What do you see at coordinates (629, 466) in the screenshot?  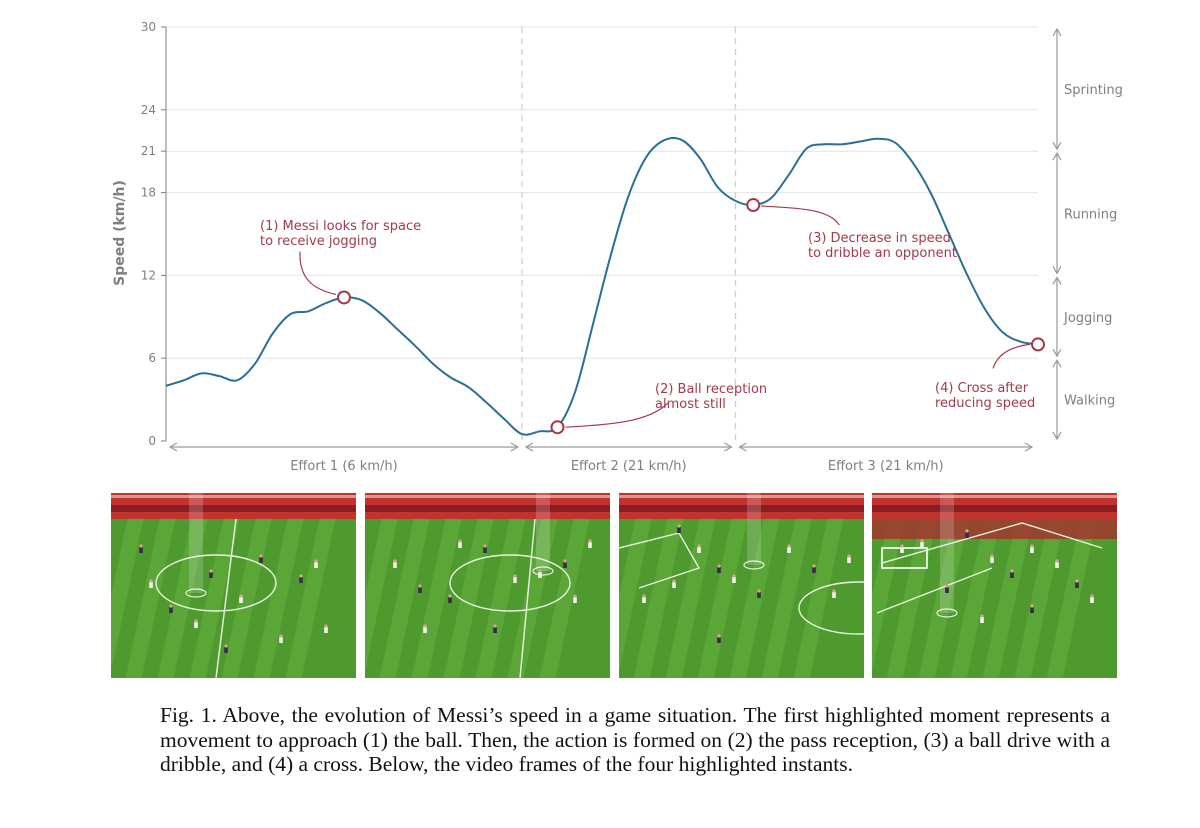 I see `effort-label: Effort 2 (21 km/h)` at bounding box center [629, 466].